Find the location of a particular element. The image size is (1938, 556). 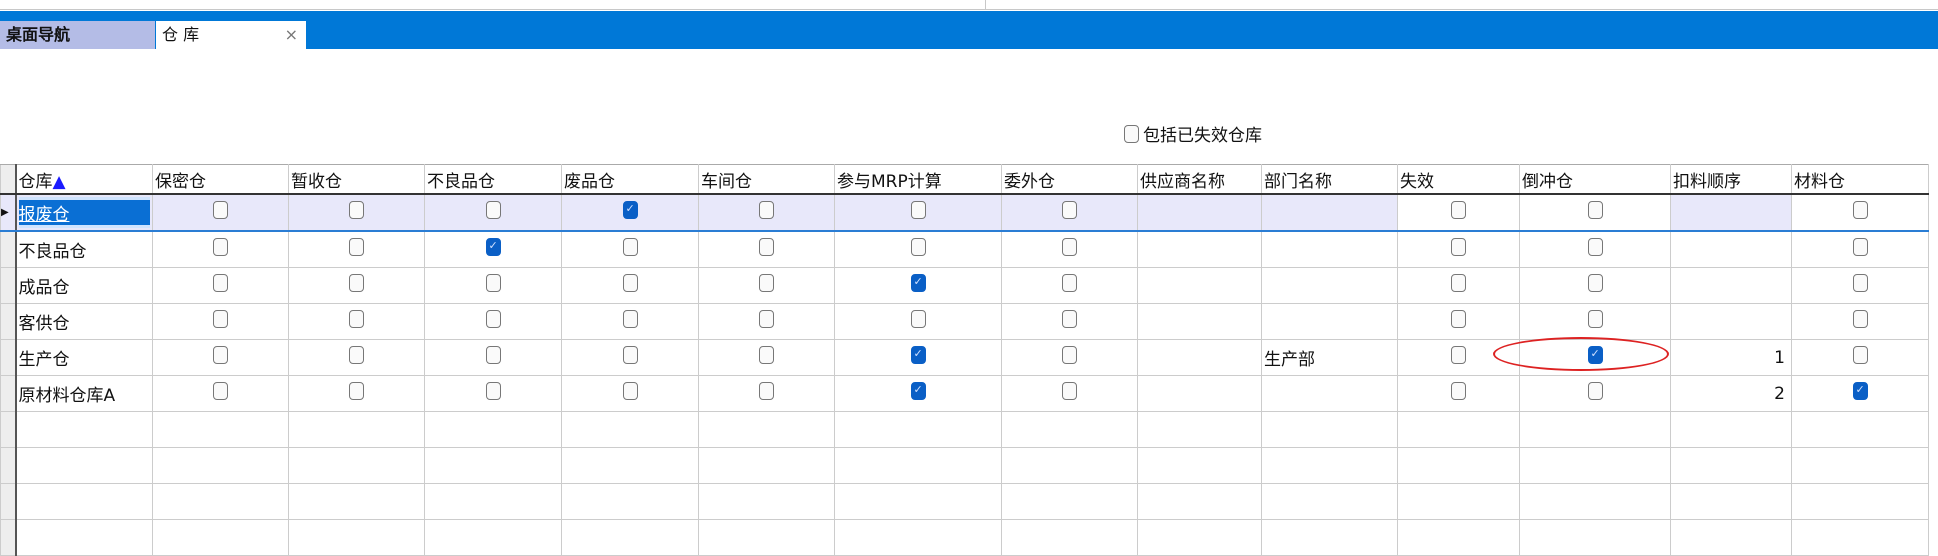

warehouse-name-cell: 不良品仓 is located at coordinates (84, 249).